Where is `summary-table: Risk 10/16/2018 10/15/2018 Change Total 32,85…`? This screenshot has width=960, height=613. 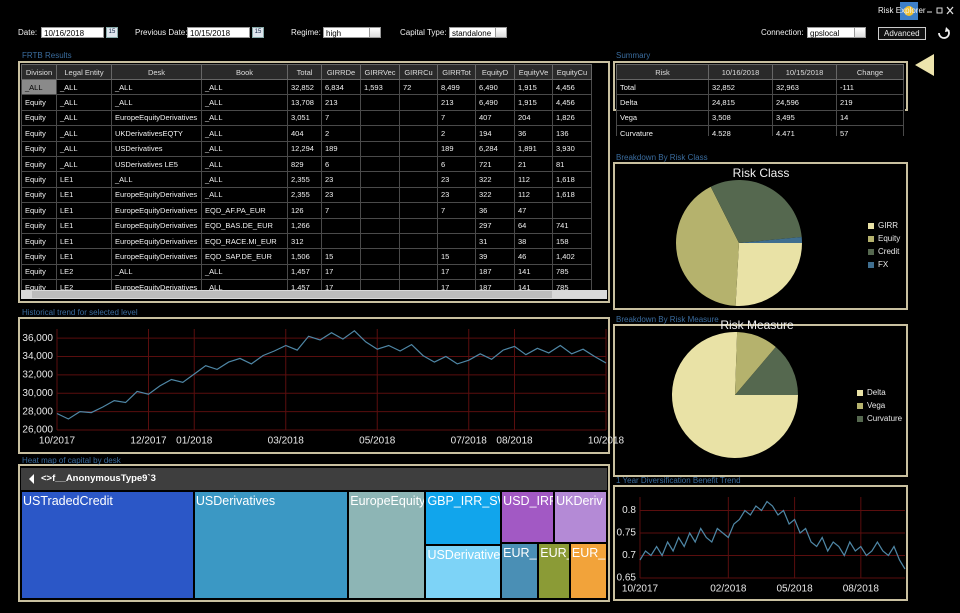 summary-table: Risk 10/16/2018 10/15/2018 Change Total 32,85… is located at coordinates (760, 100).